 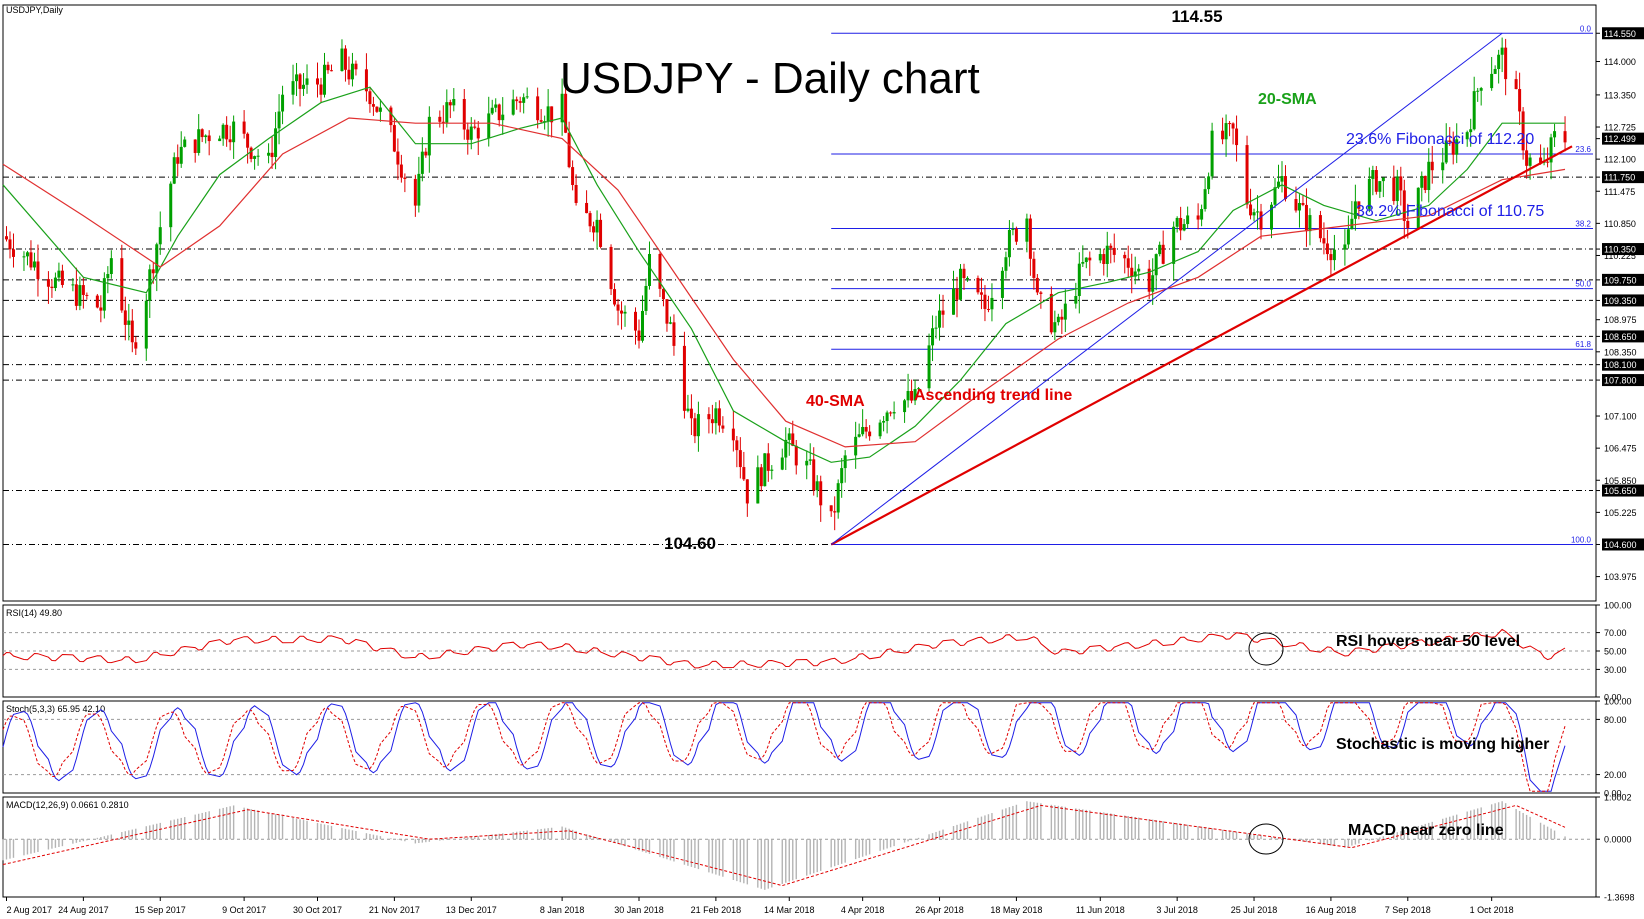 I want to click on sma20-annotation: 20-SMA, so click(x=1287, y=99).